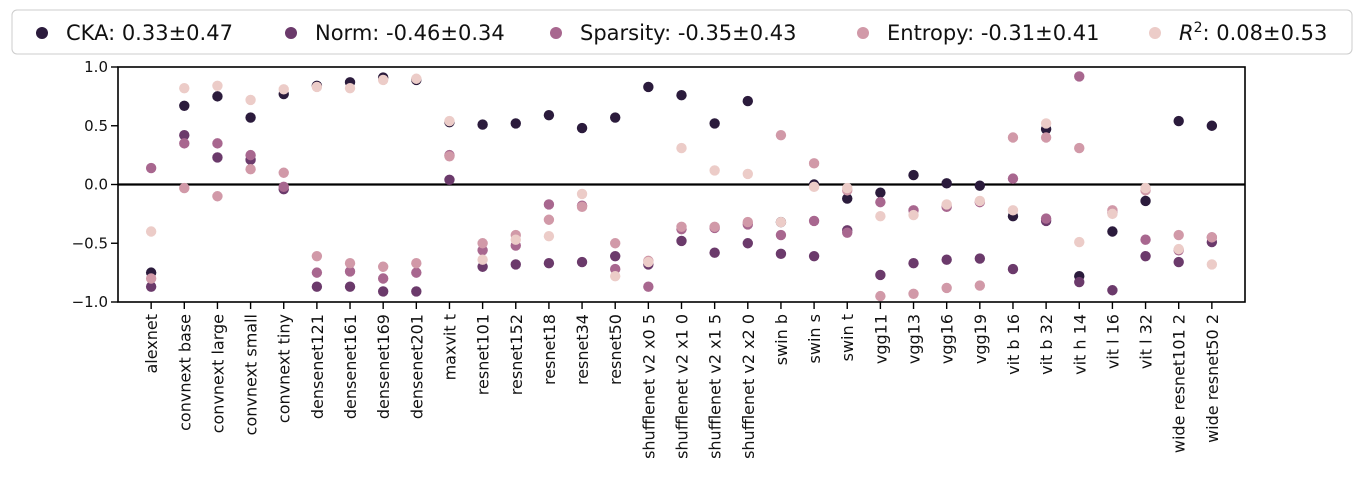  What do you see at coordinates (847, 337) in the screenshot?
I see `x-tick-label: swin t` at bounding box center [847, 337].